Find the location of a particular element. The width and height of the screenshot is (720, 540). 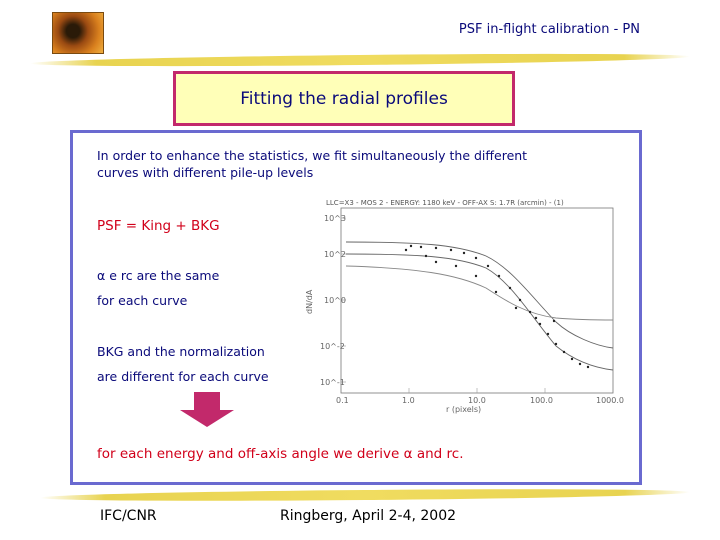

x-tick-5: 1000.0 is located at coordinates (610, 400).